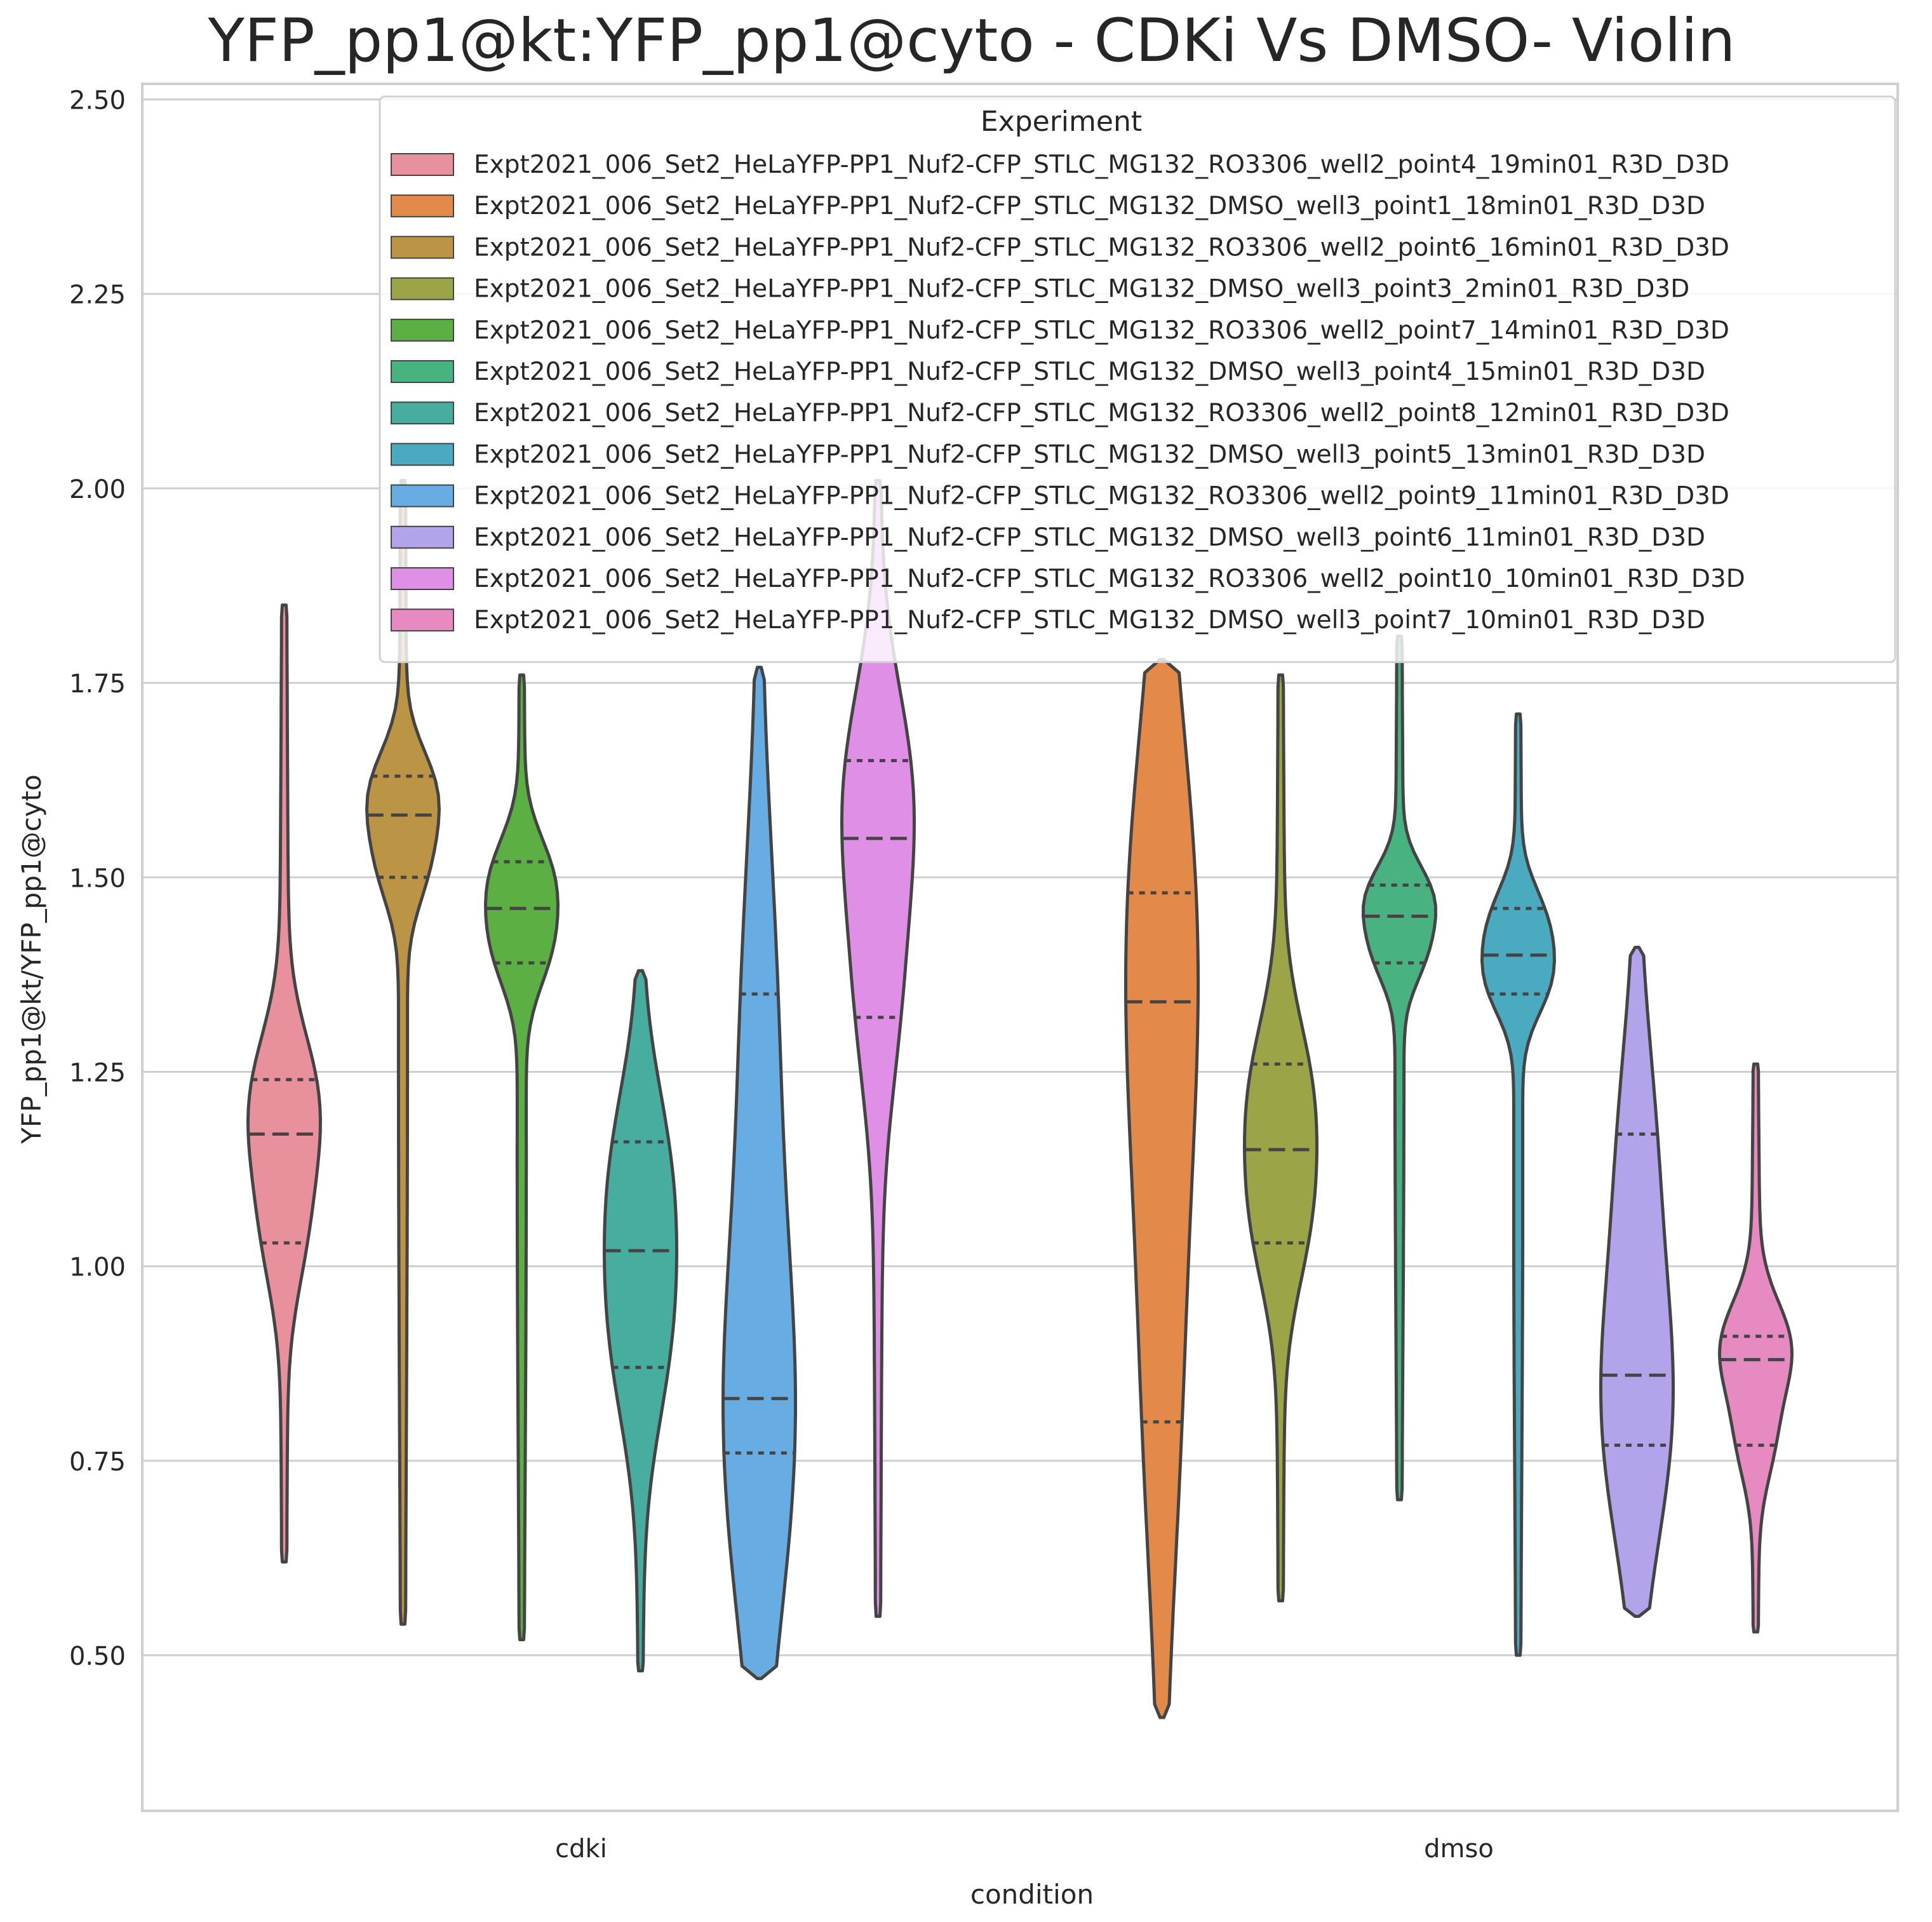  I want to click on y-tick-label: 0.50, so click(97, 1657).